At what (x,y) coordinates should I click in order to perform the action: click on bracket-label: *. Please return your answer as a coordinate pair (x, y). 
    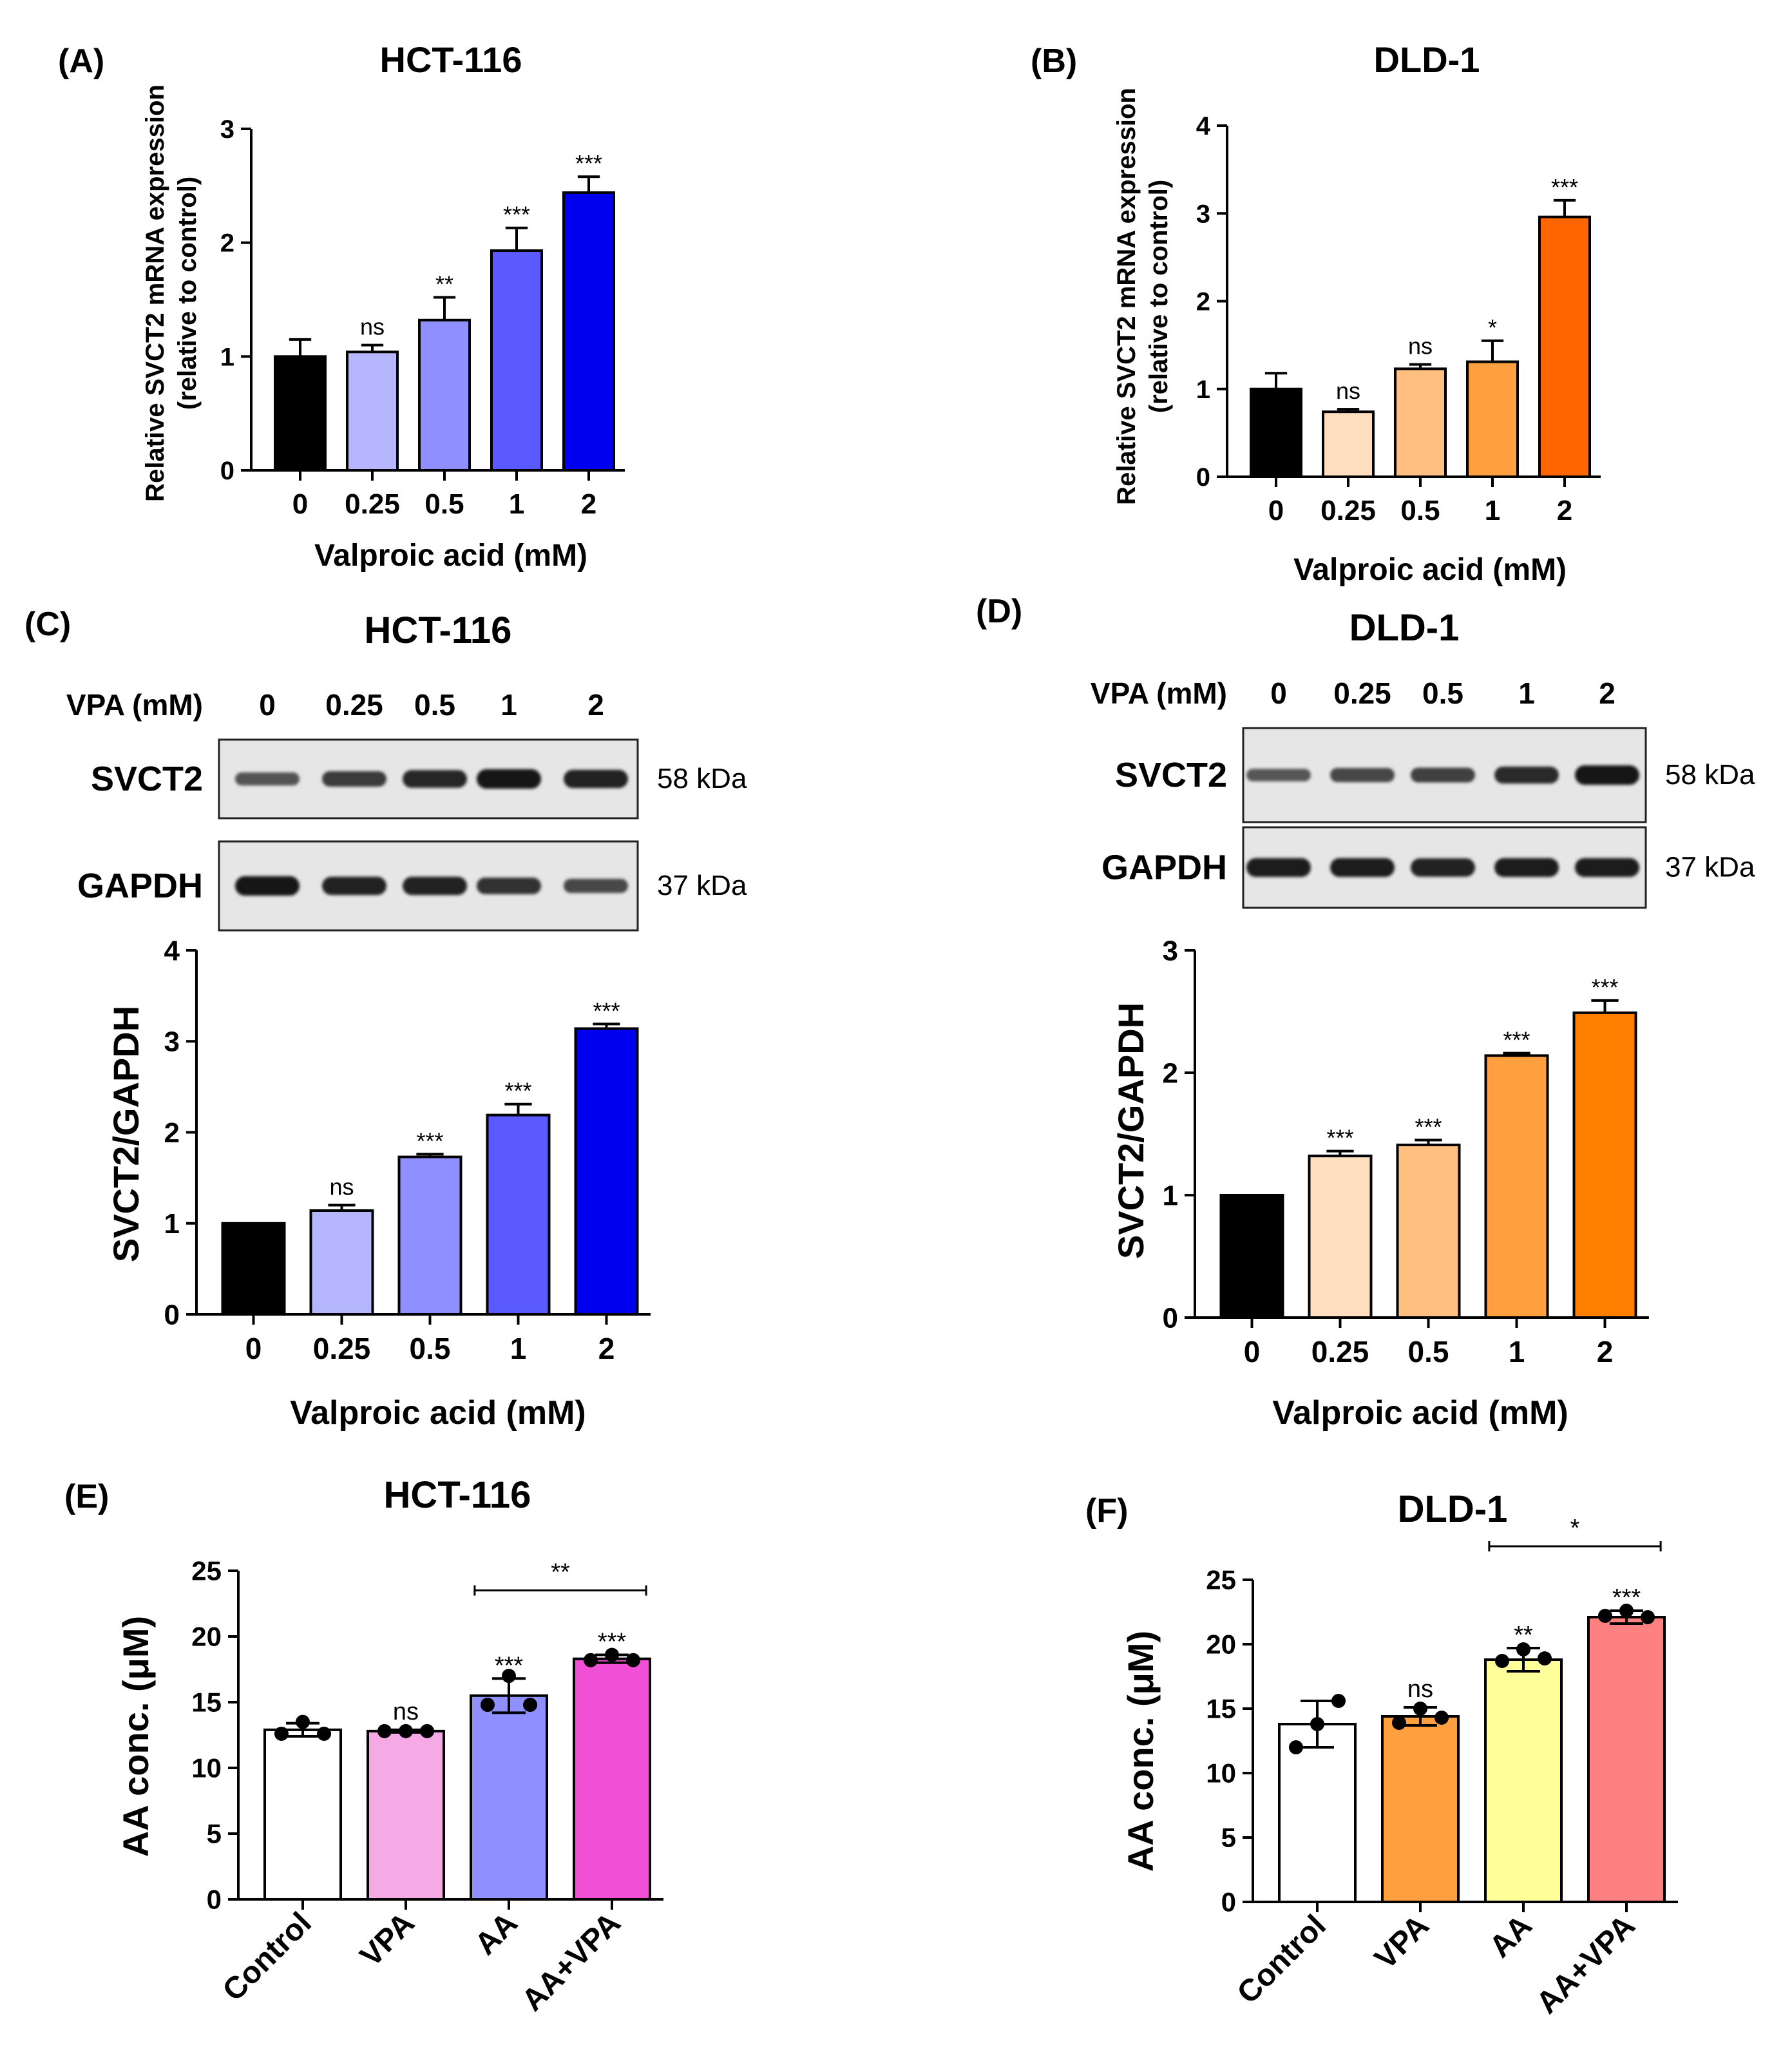
    Looking at the image, I should click on (1575, 1528).